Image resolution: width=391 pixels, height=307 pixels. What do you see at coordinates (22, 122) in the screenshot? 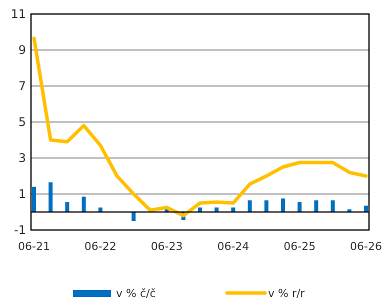
I see `y-tick-label: 5` at bounding box center [22, 122].